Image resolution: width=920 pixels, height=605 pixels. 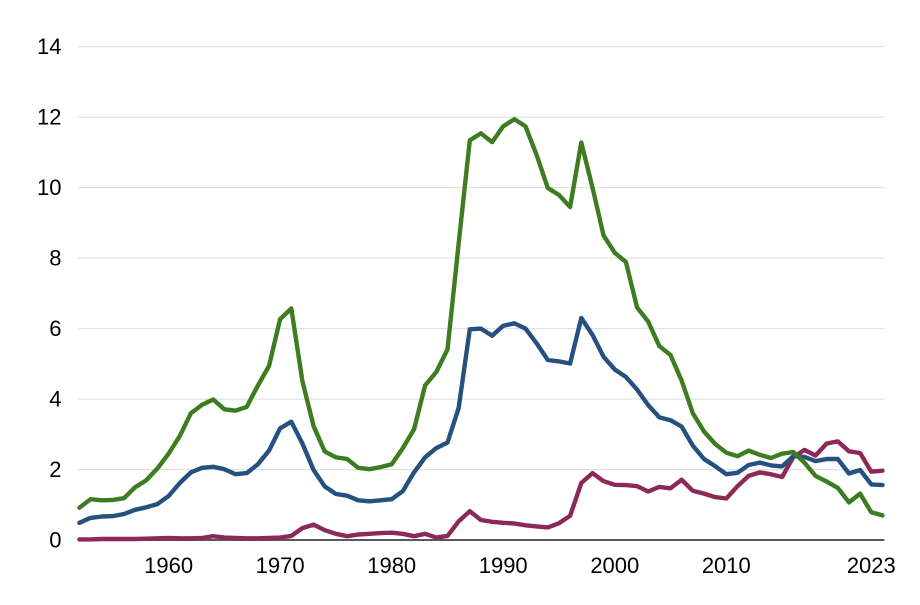 What do you see at coordinates (168, 565) in the screenshot?
I see `svg-text: 1960` at bounding box center [168, 565].